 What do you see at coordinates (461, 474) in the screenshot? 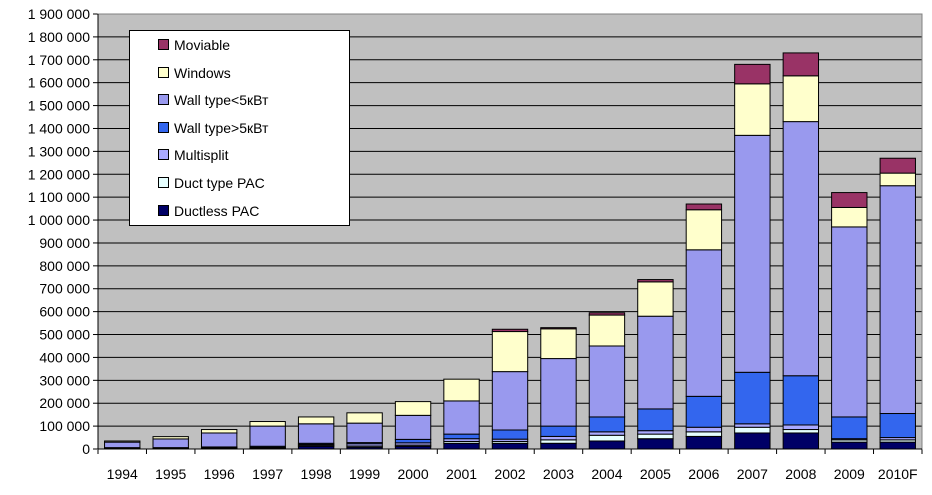
I see `x-tick-label: 2001` at bounding box center [461, 474].